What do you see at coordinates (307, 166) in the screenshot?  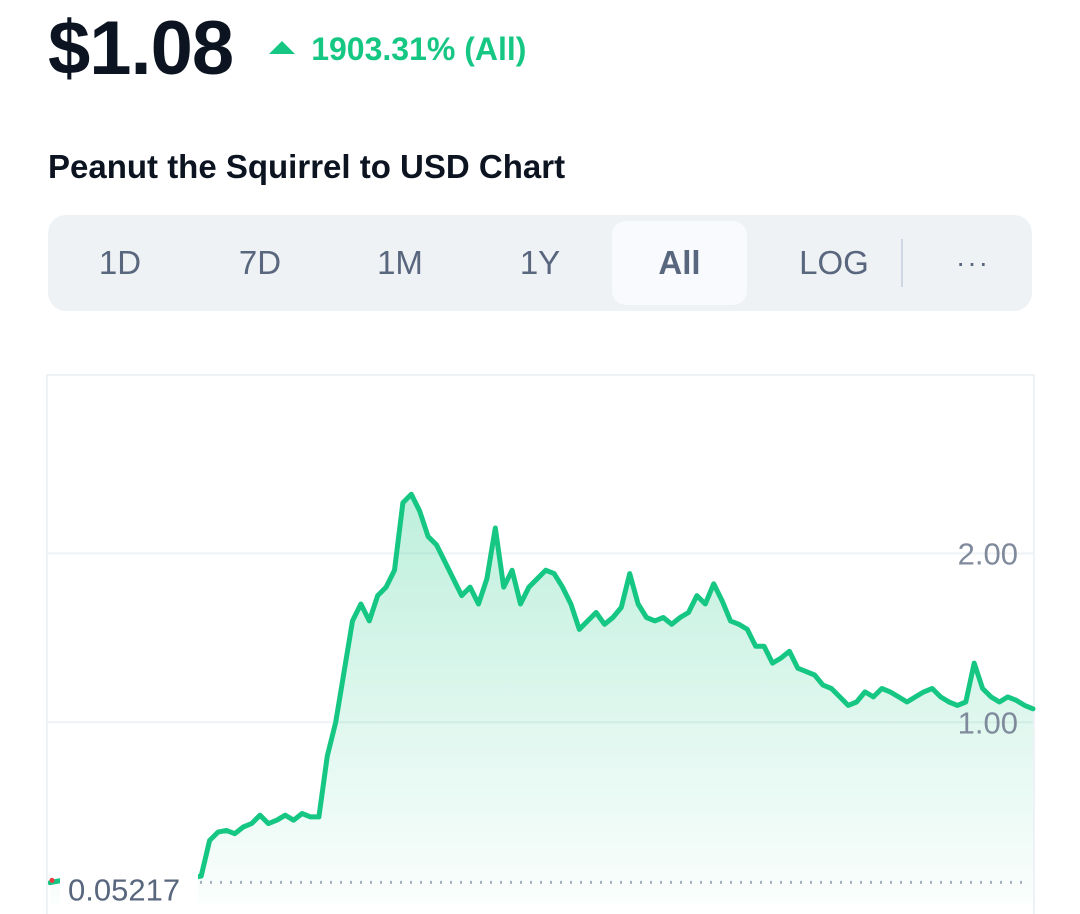 I see `chart-title: Peanut the Squirrel to USD Chart` at bounding box center [307, 166].